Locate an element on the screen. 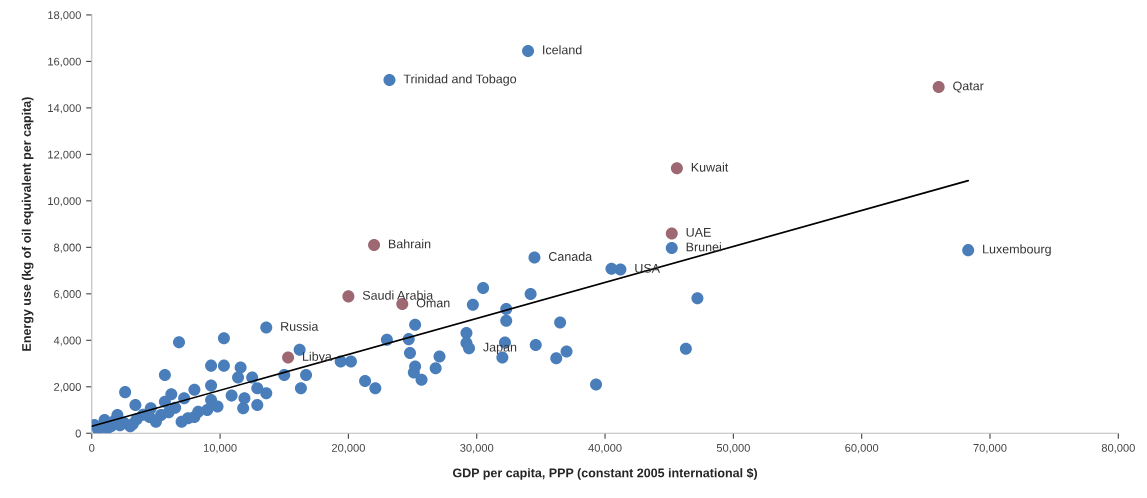 The width and height of the screenshot is (1147, 498). annotation: UAE is located at coordinates (698, 232).